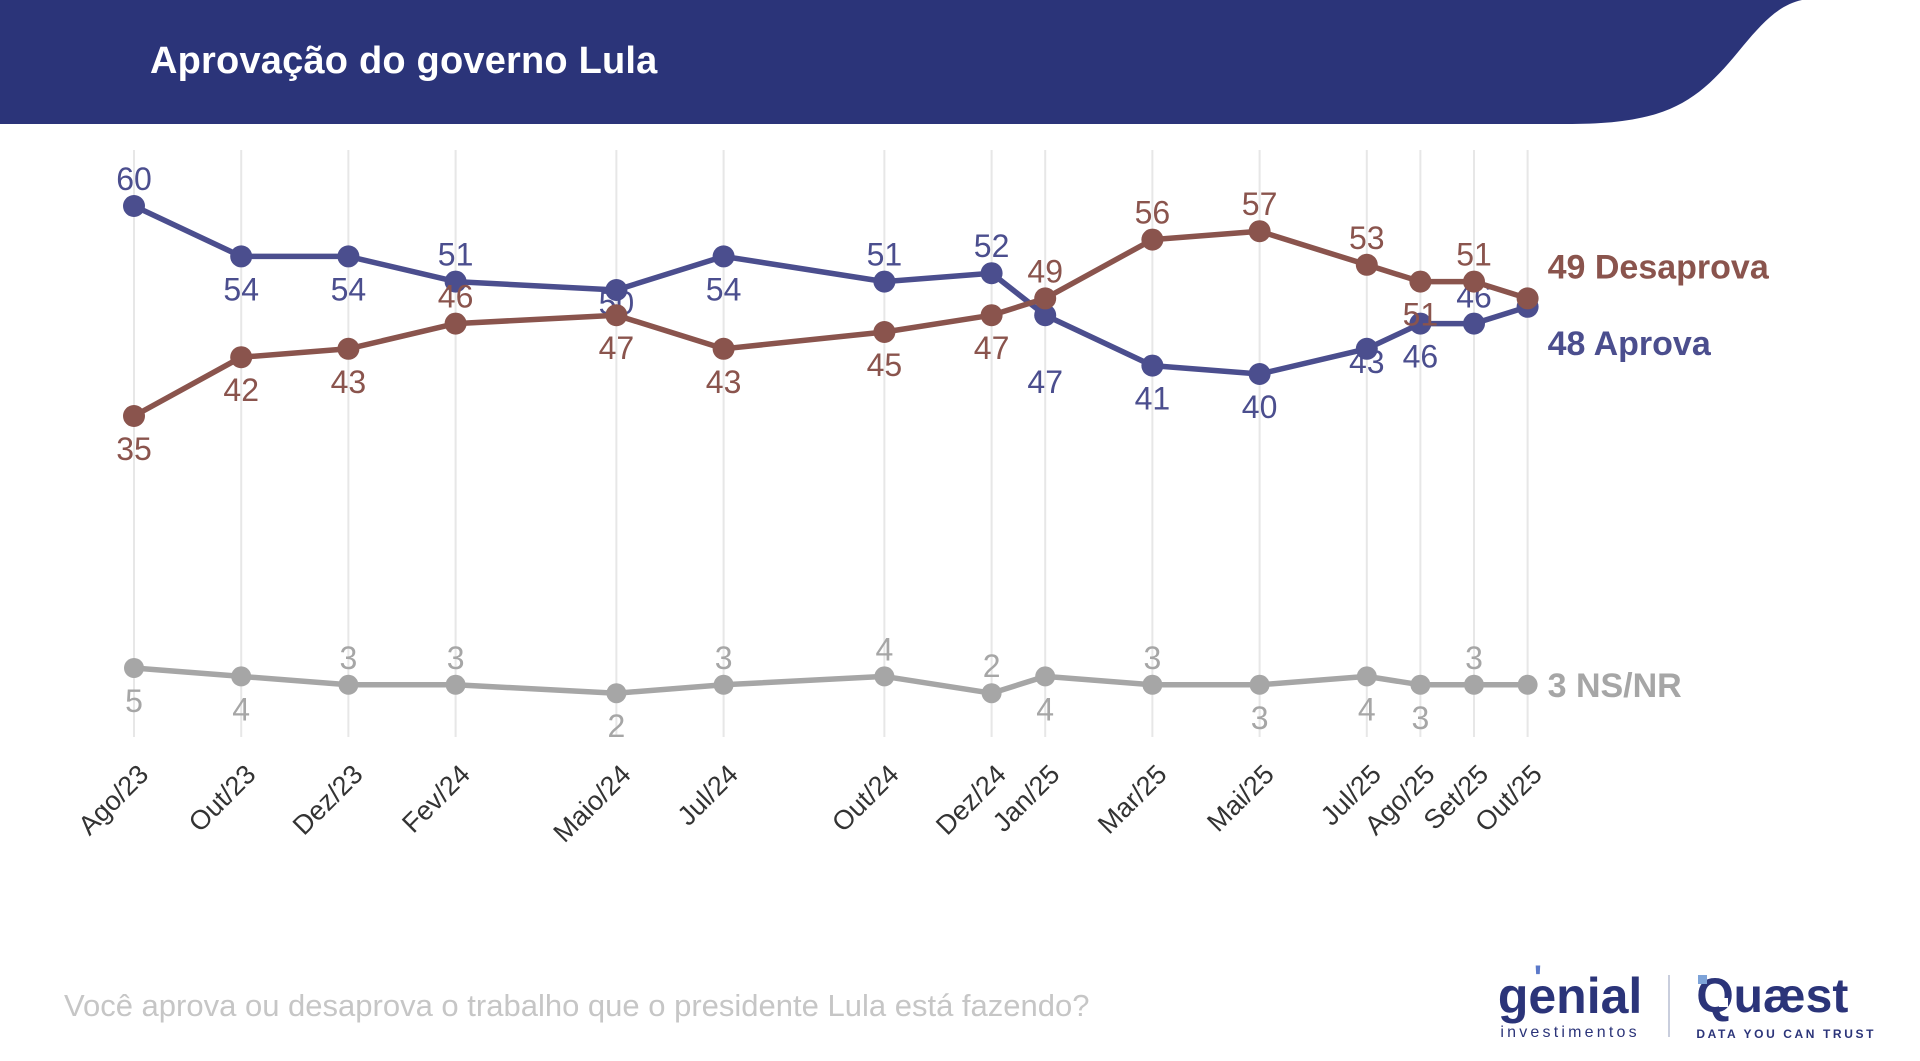  What do you see at coordinates (1366, 348) in the screenshot?
I see `data-point-aprova-Jul/25` at bounding box center [1366, 348].